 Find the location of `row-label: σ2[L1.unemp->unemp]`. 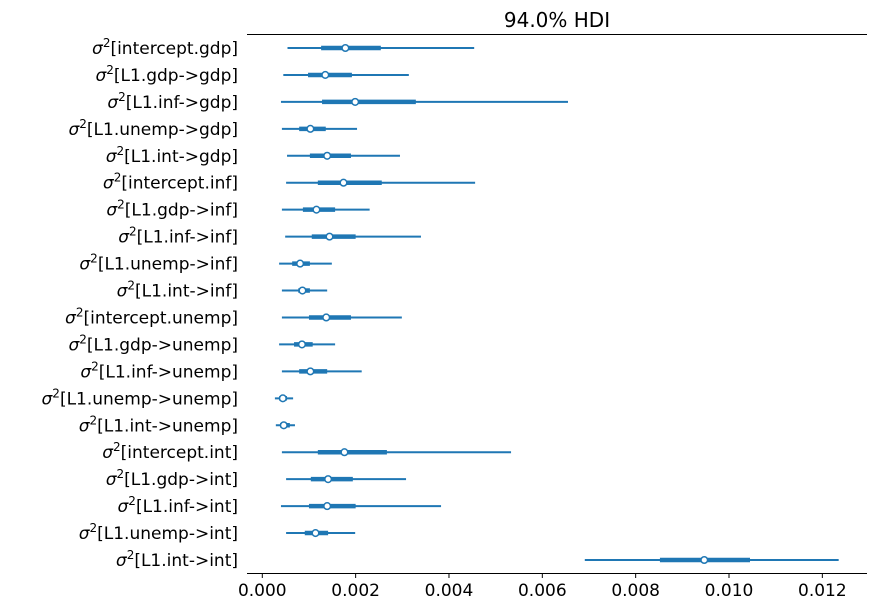

row-label: σ2[L1.unemp->unemp] is located at coordinates (140, 397).